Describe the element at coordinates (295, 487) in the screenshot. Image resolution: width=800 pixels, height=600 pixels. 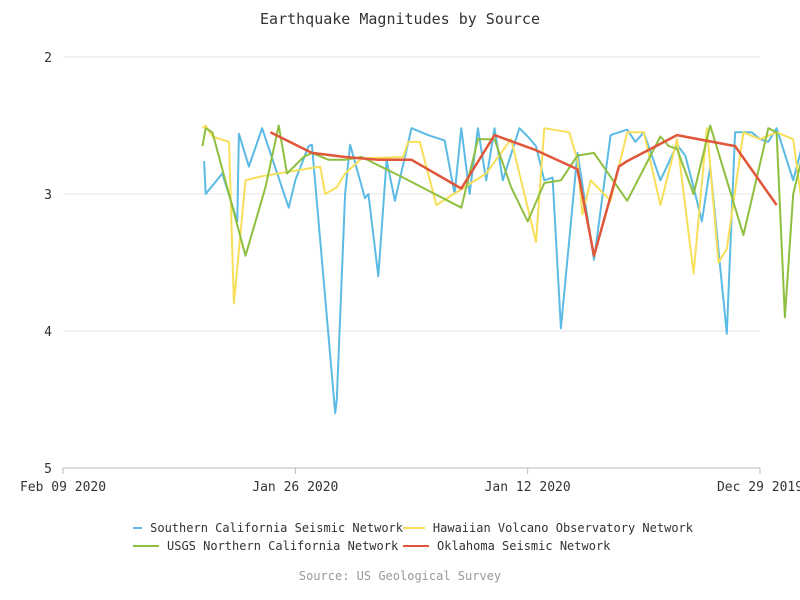
I see `x-tick-label: Jan 26 2020` at that location.